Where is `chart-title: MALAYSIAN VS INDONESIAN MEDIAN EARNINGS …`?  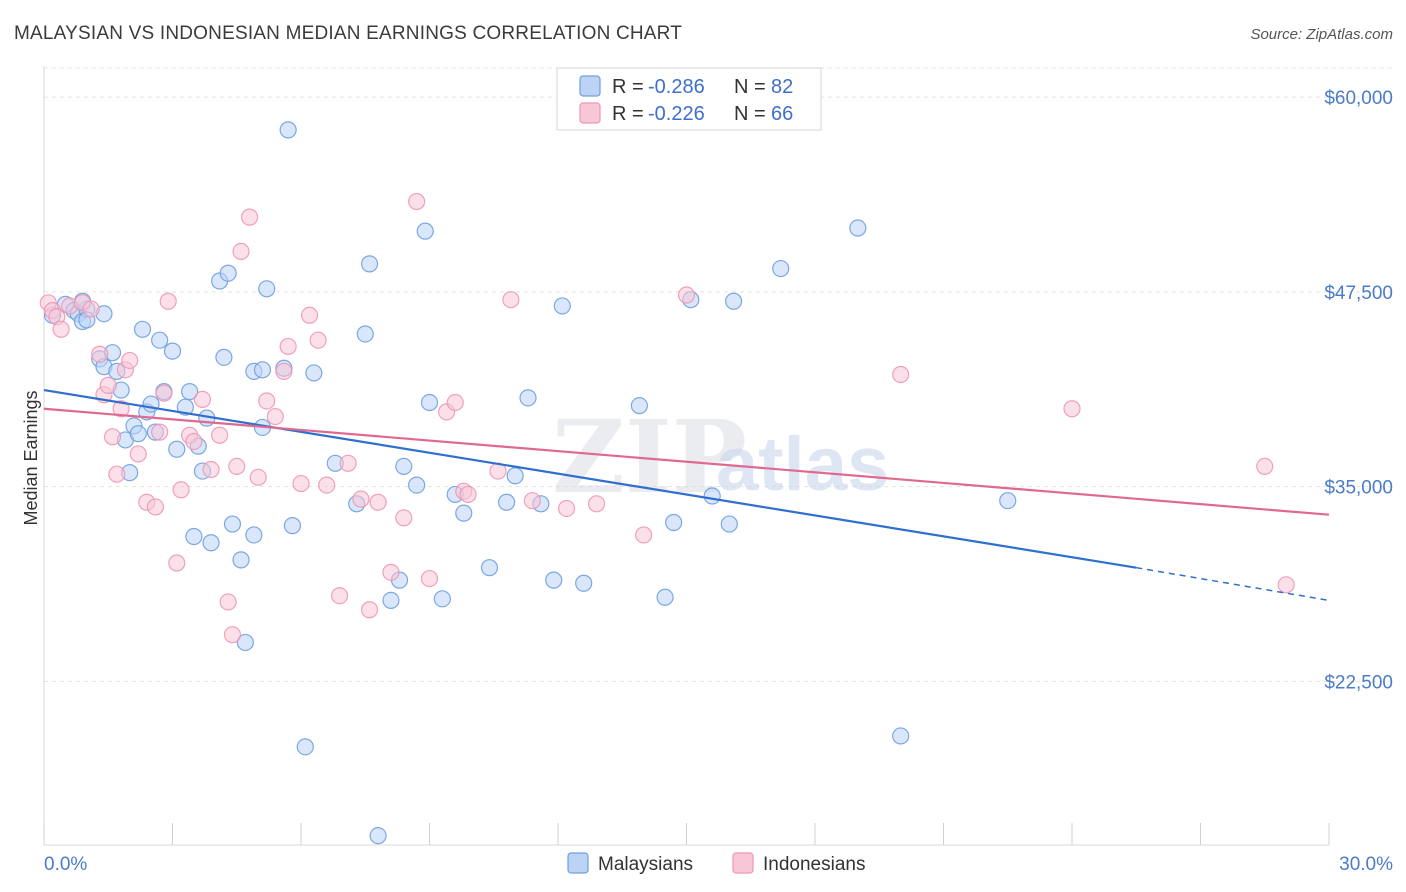 chart-title: MALAYSIAN VS INDONESIAN MEDIAN EARNINGS … is located at coordinates (348, 33).